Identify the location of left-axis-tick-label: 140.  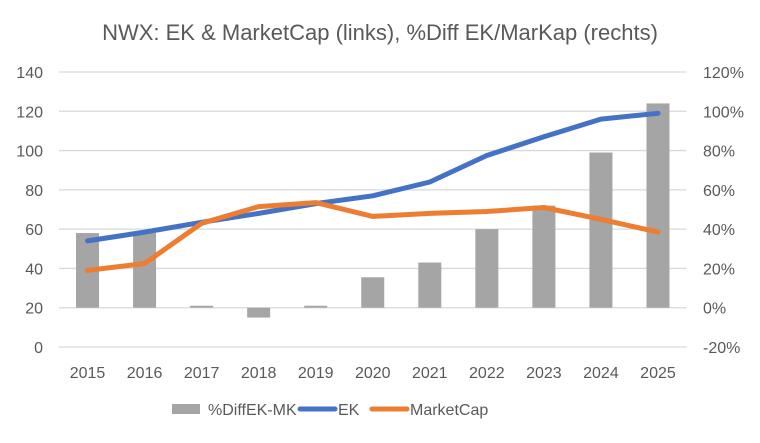
(29, 73).